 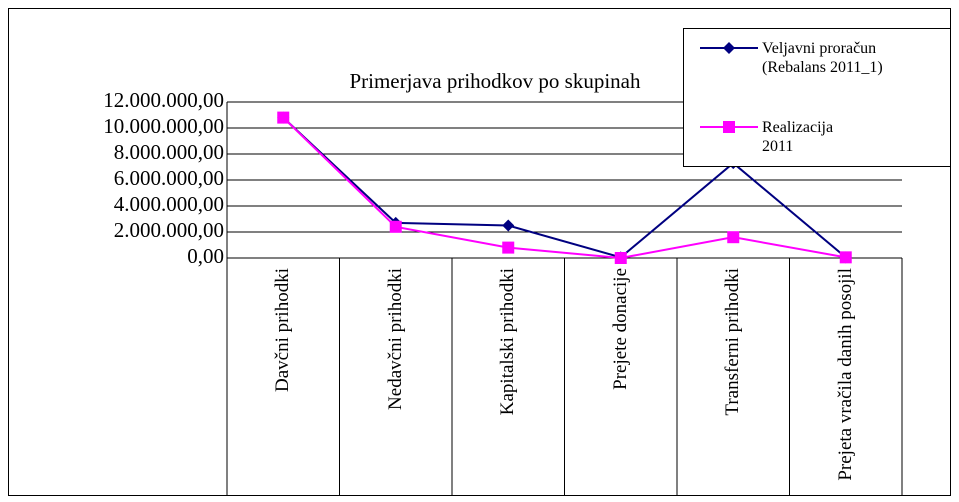 What do you see at coordinates (283, 330) in the screenshot?
I see `x-tick-label: Davčni prihodki` at bounding box center [283, 330].